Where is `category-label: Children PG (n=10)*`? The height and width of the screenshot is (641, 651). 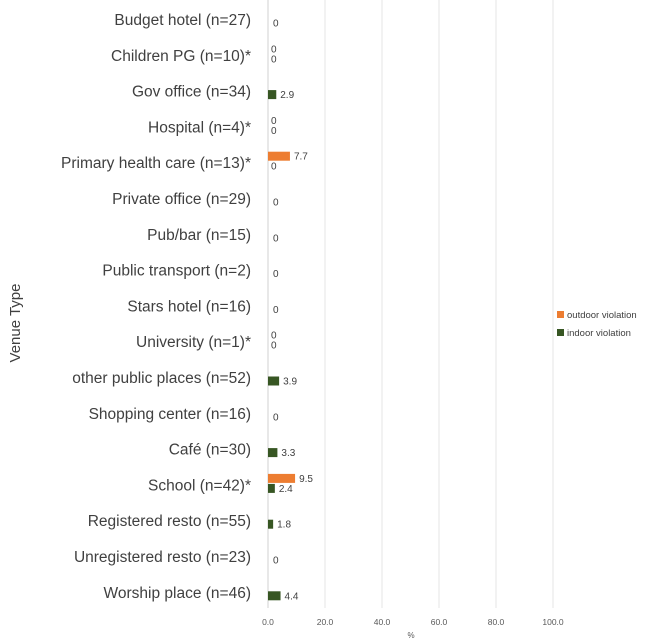 category-label: Children PG (n=10)* is located at coordinates (181, 56).